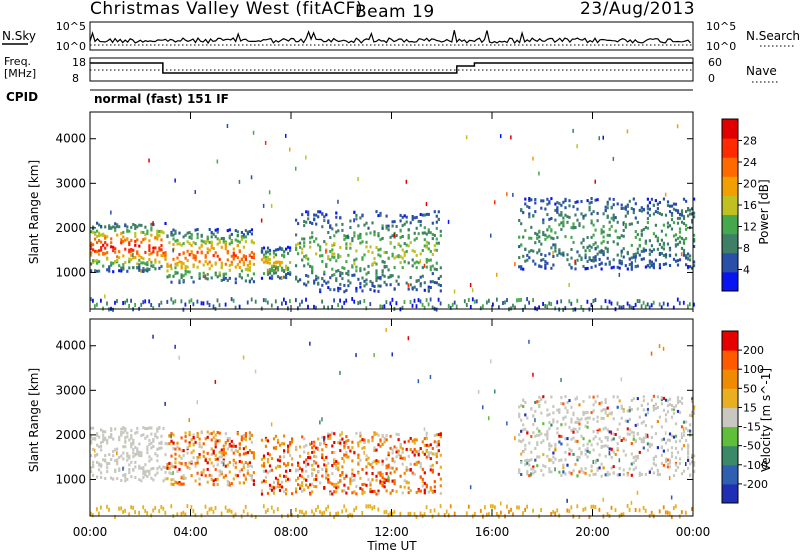 Image resolution: width=800 pixels, height=554 pixels. What do you see at coordinates (392, 70) in the screenshot?
I see `freq-strip: Freq. [MHz] 18 8 60 0 Nave` at bounding box center [392, 70].